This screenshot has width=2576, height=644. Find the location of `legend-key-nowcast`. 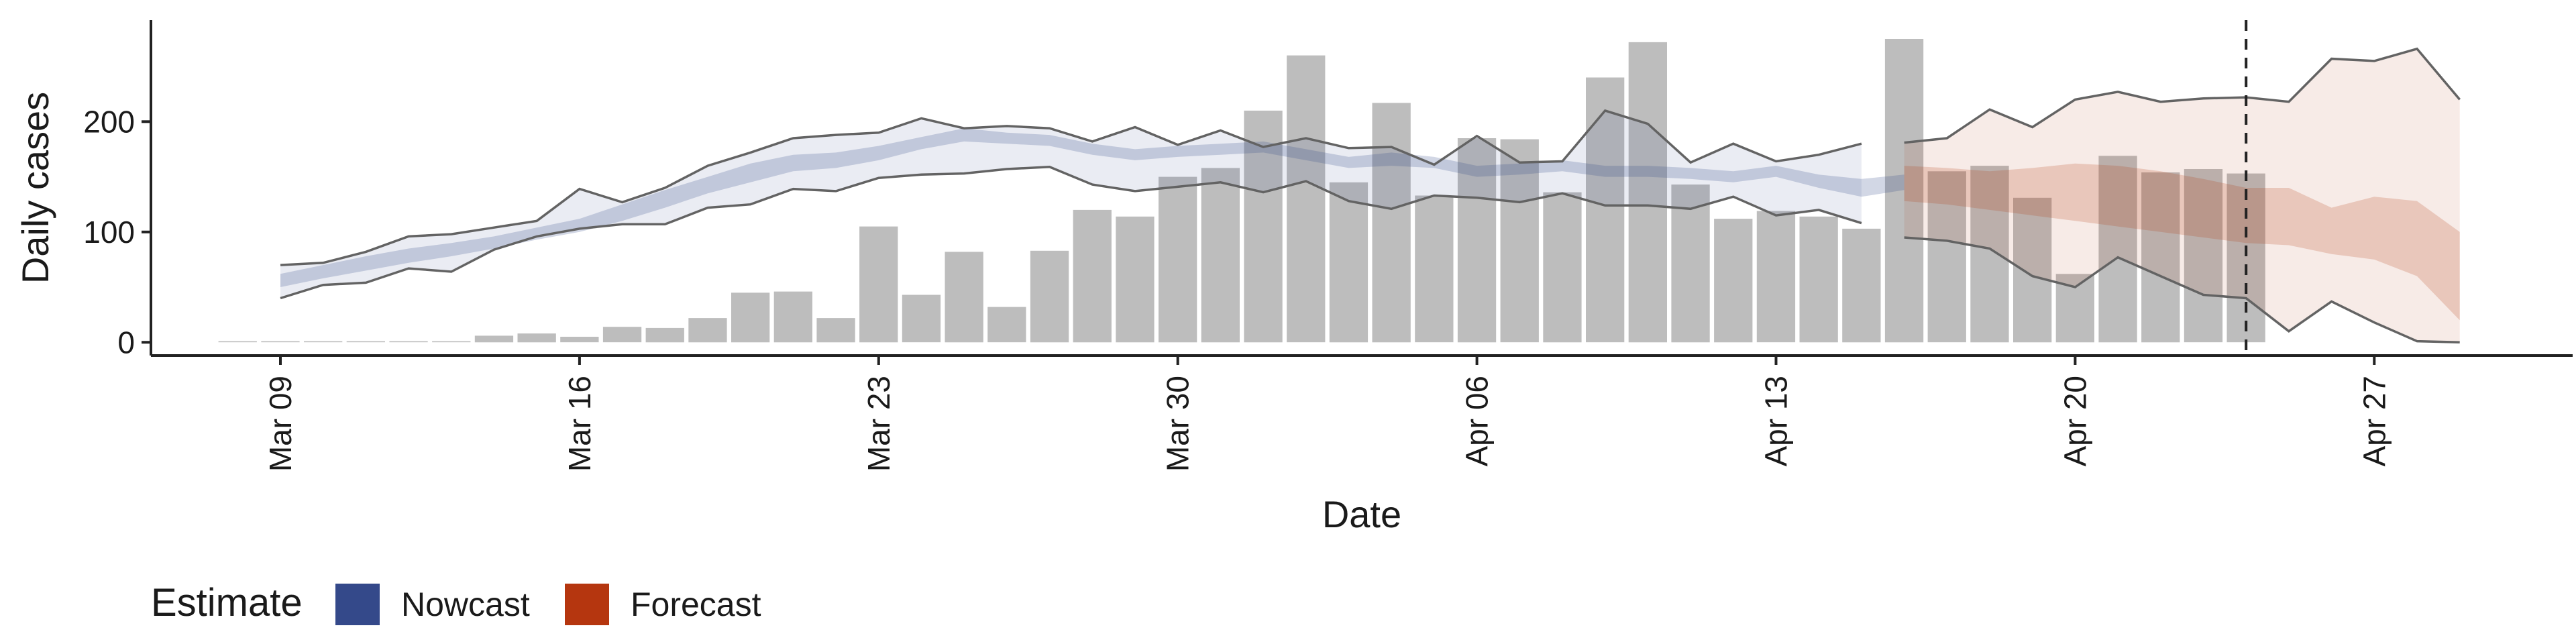

legend-key-nowcast is located at coordinates (357, 604).